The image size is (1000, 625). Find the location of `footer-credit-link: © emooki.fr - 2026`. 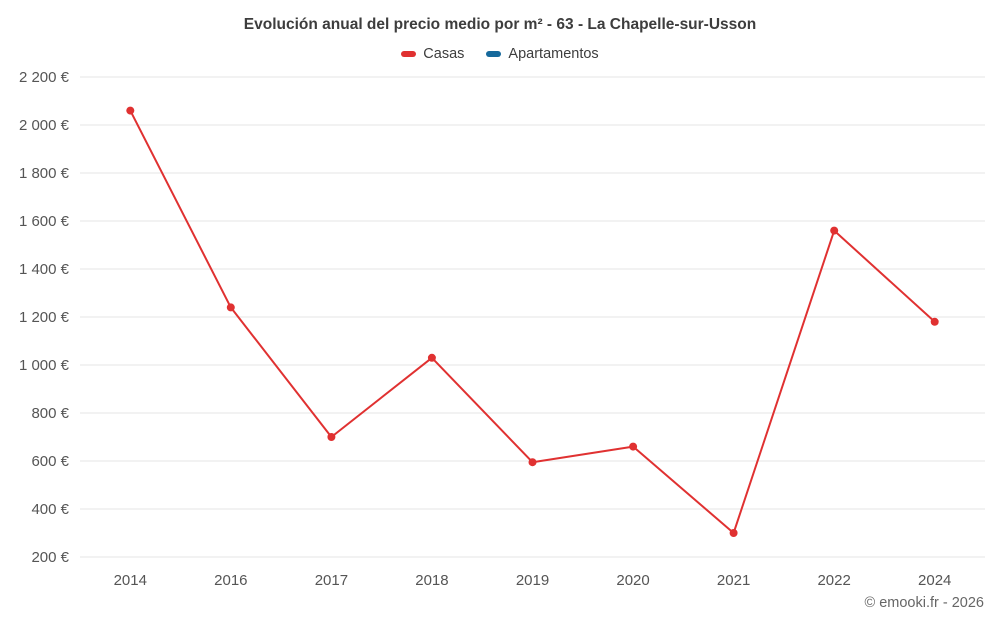

footer-credit-link: © emooki.fr - 2026 is located at coordinates (924, 603).